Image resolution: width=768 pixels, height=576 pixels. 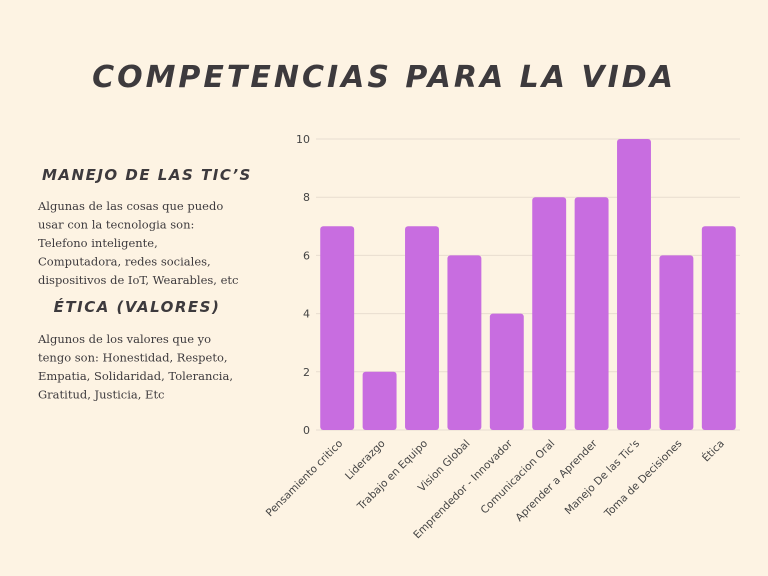 I want to click on page-title: COMPETENCIAS PARA LA VIDA, so click(x=384, y=77).